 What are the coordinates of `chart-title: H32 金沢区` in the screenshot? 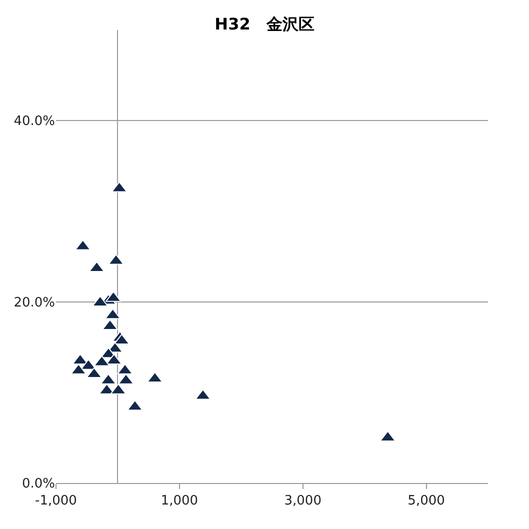 It's located at (264, 24).